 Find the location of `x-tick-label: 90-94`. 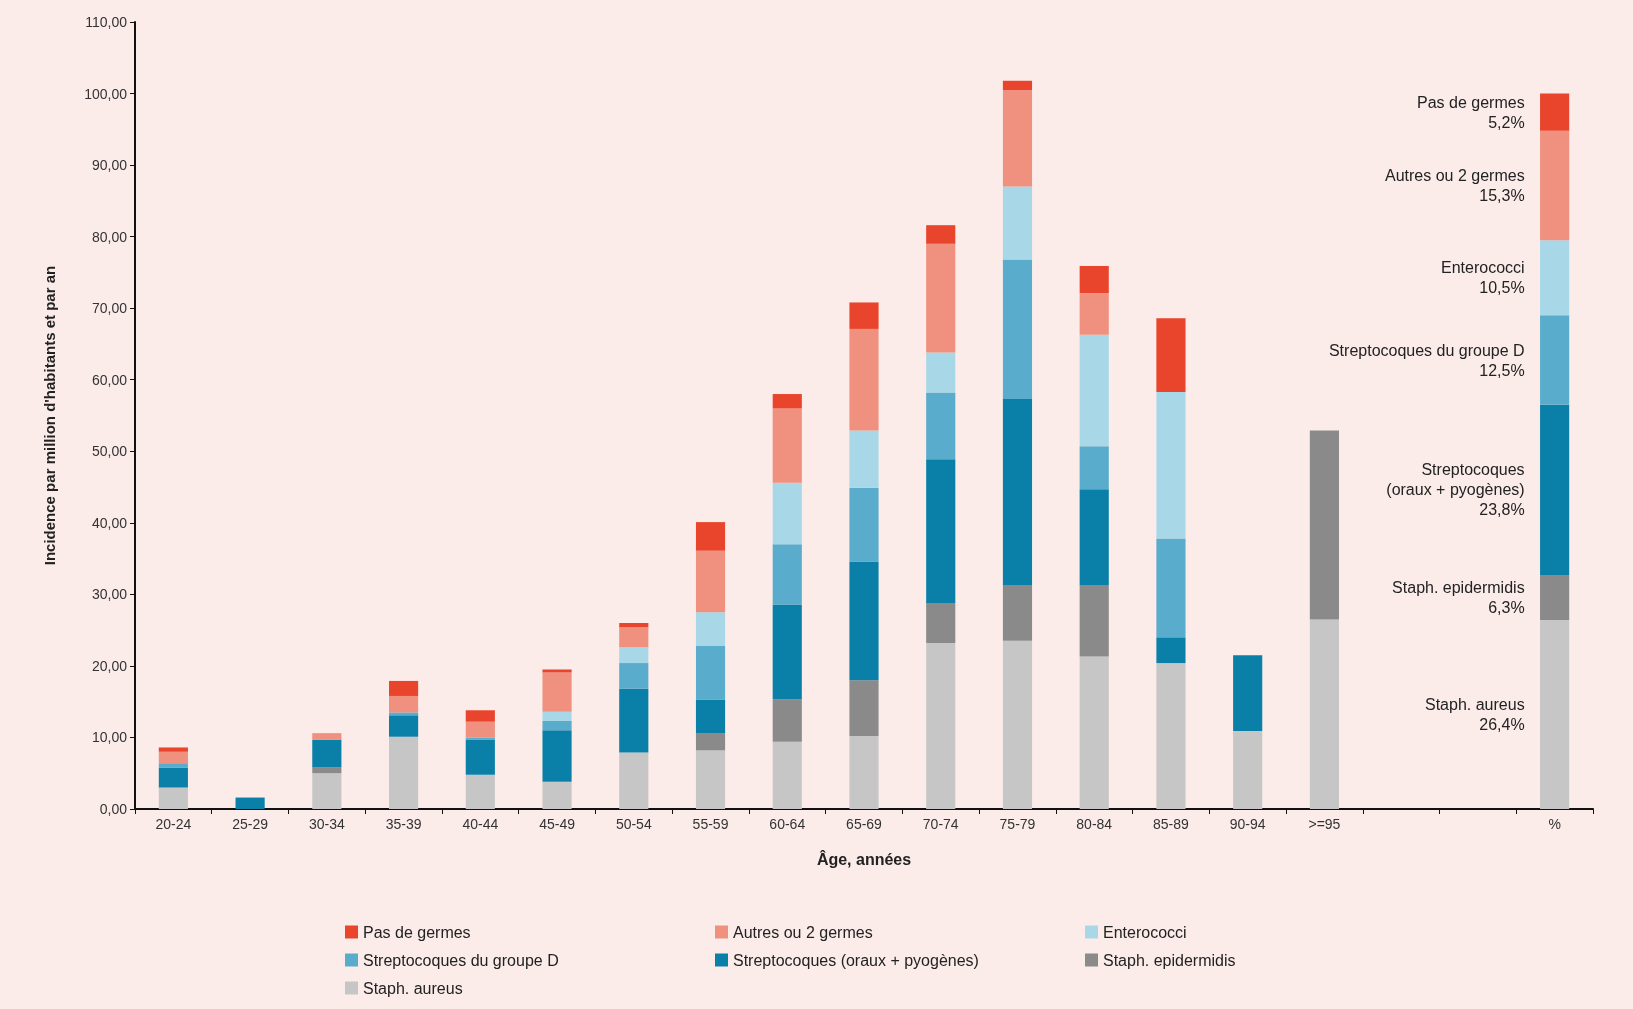

x-tick-label: 90-94 is located at coordinates (1247, 824).